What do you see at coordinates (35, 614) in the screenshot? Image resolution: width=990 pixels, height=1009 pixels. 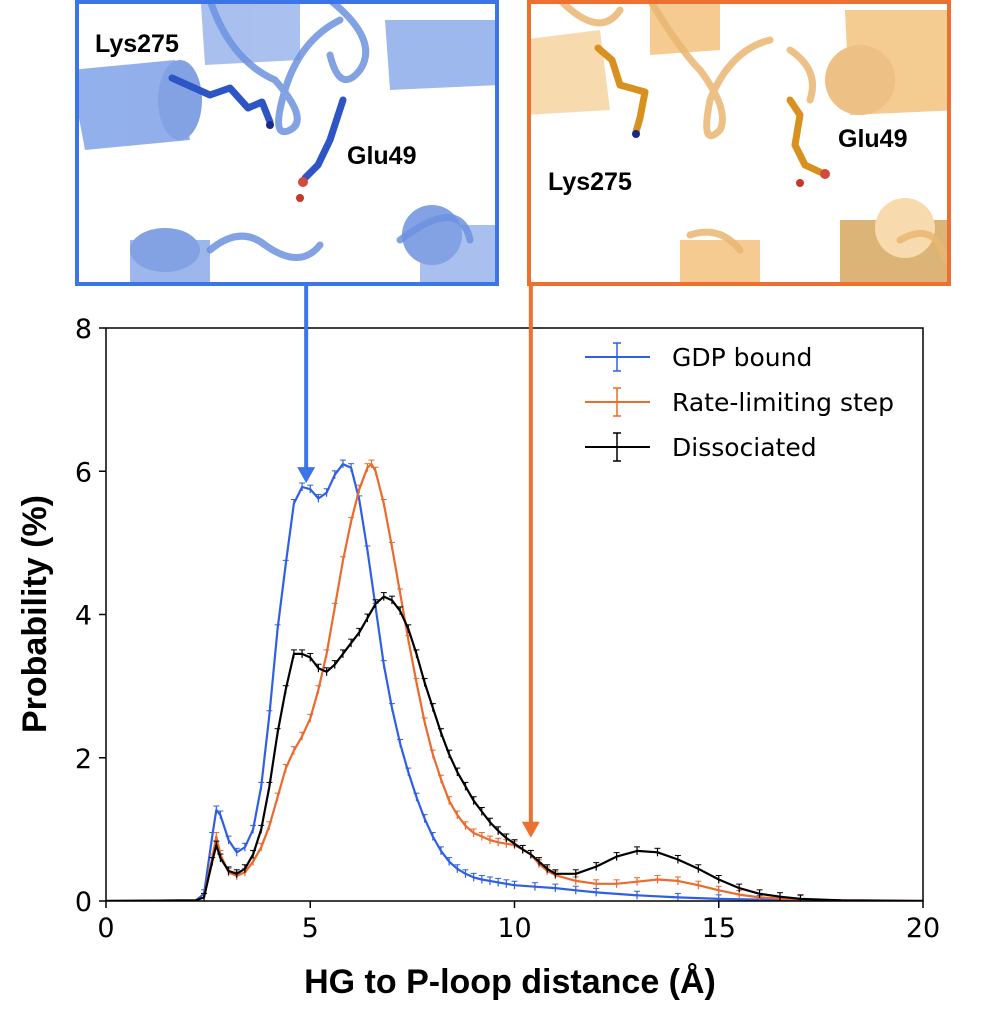 I see `y-axis-label: Probability (%)` at bounding box center [35, 614].